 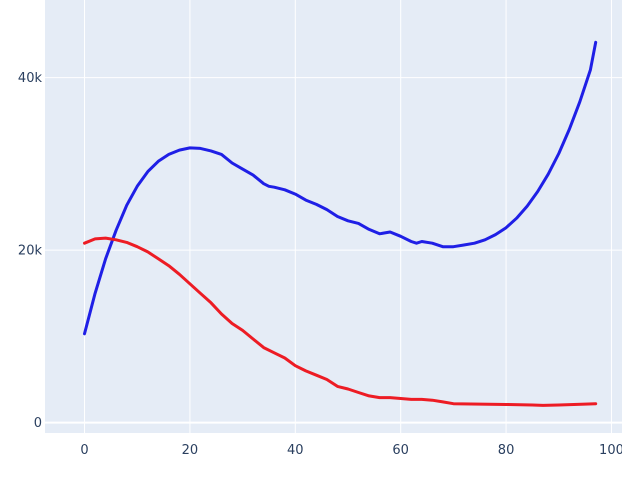 What do you see at coordinates (84, 450) in the screenshot?
I see `x-tick-label: 0` at bounding box center [84, 450].